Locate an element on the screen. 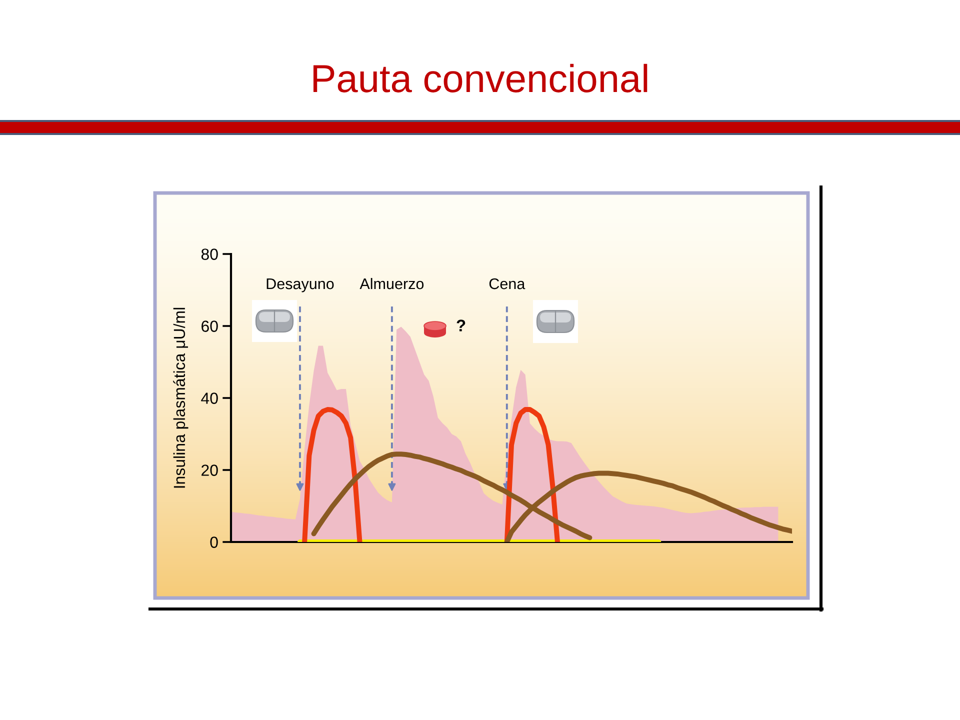 This screenshot has height=720, width=960. y-tick-label: 80 is located at coordinates (209, 254).